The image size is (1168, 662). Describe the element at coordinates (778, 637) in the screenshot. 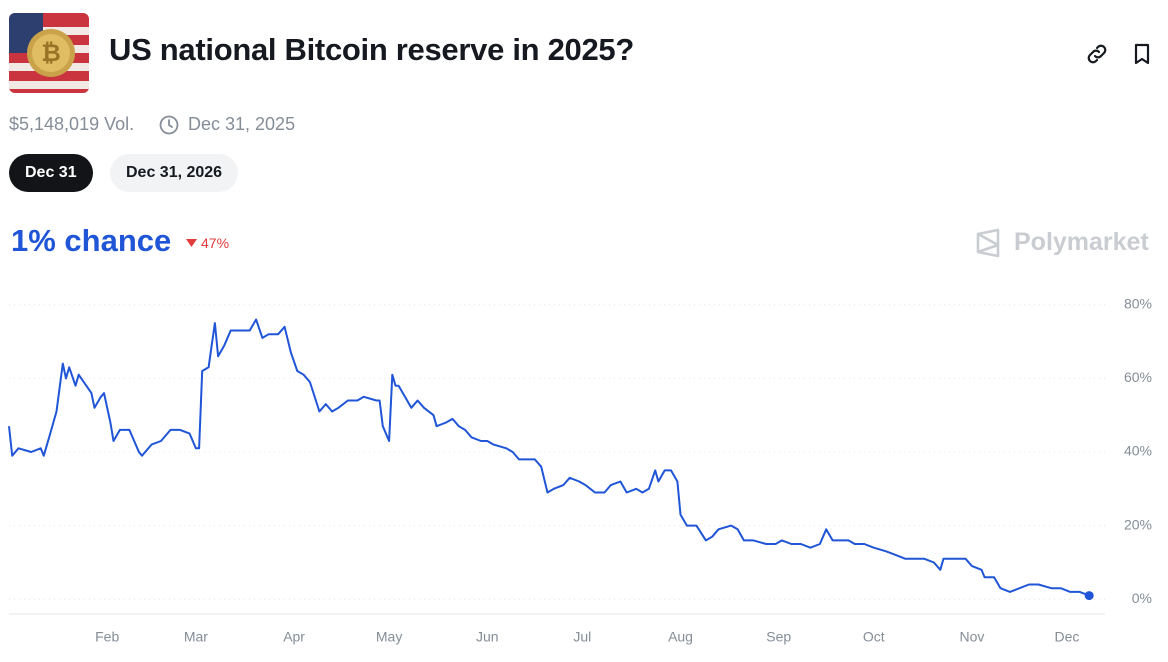

I see `x-tick-label: Sep` at that location.